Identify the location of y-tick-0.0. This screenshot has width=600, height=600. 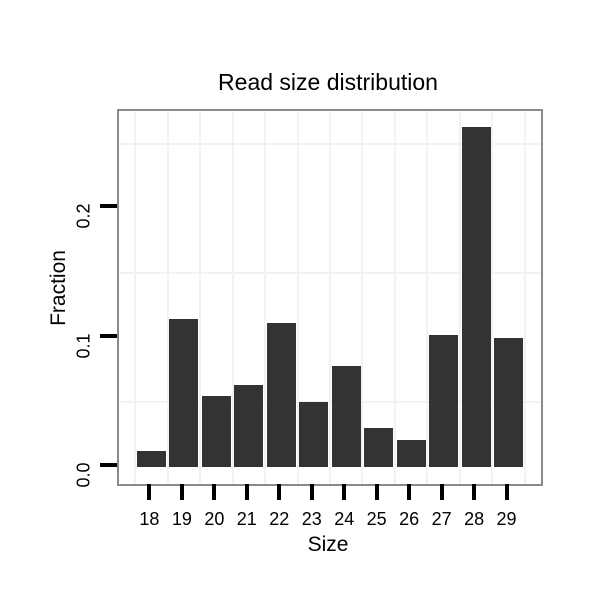
(108, 465).